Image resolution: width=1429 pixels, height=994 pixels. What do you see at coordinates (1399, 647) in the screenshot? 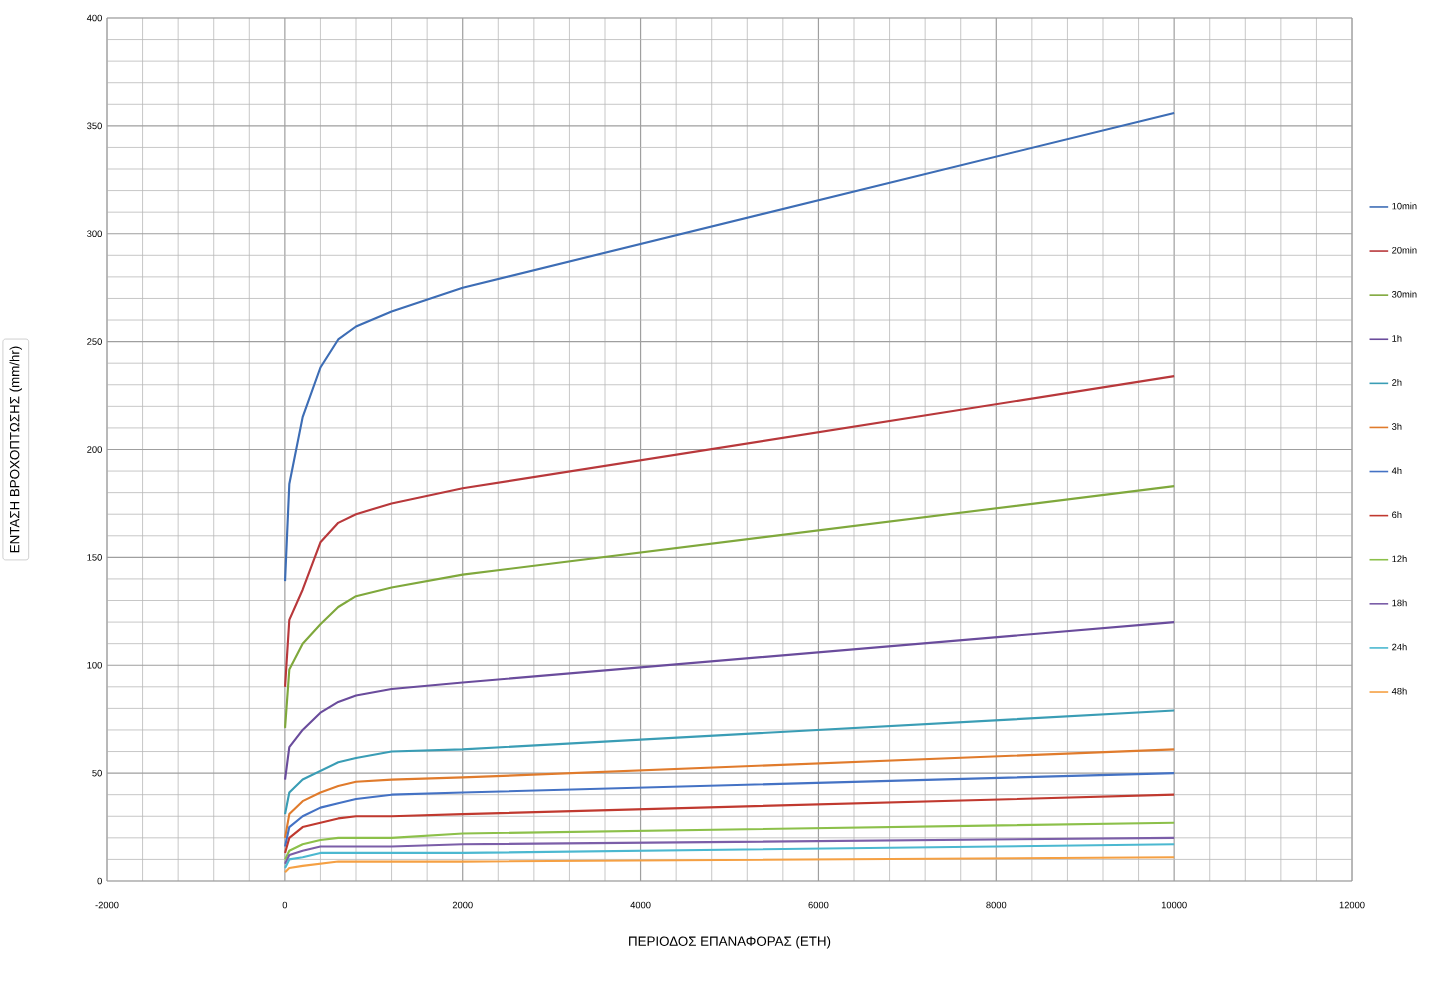
I see `legend-label: 24h` at bounding box center [1399, 647].